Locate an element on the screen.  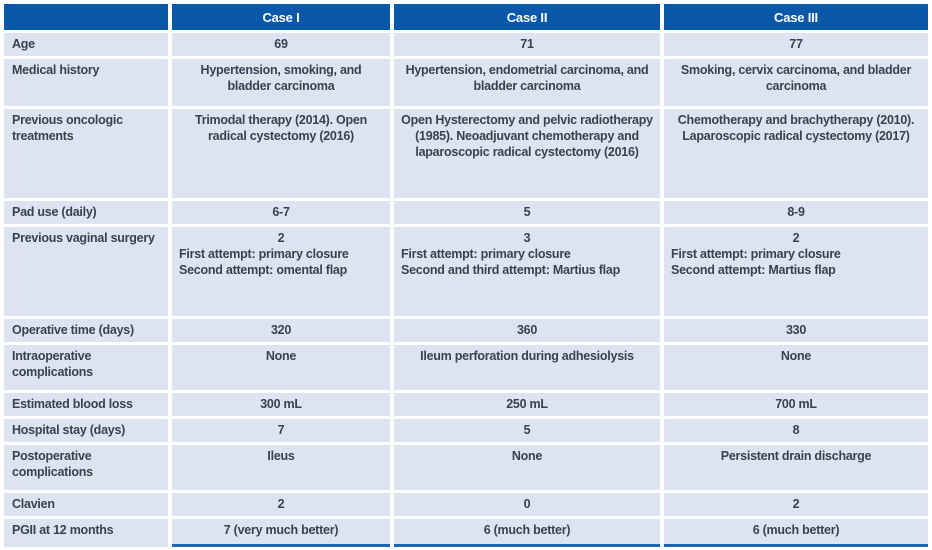
table-row: Pad use (daily) 6-7 5 8-9 is located at coordinates (466, 212).